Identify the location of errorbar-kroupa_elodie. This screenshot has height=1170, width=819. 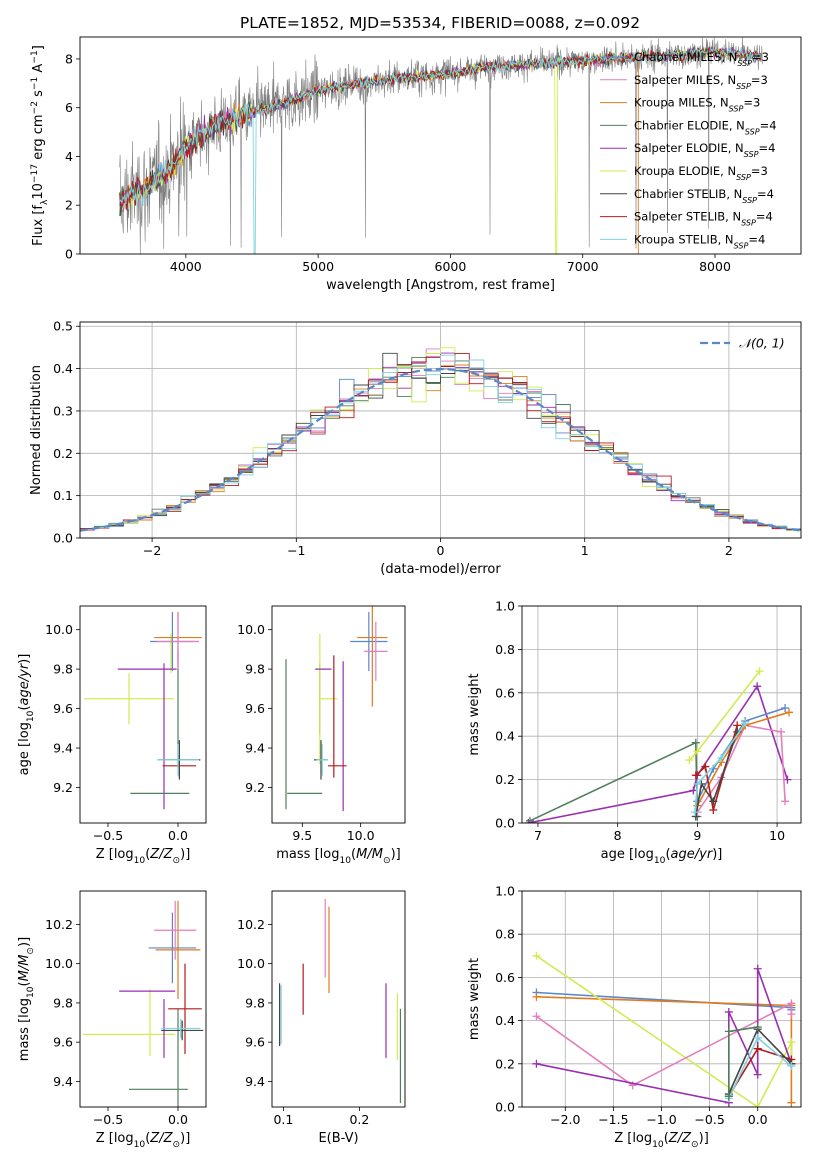
(129, 699).